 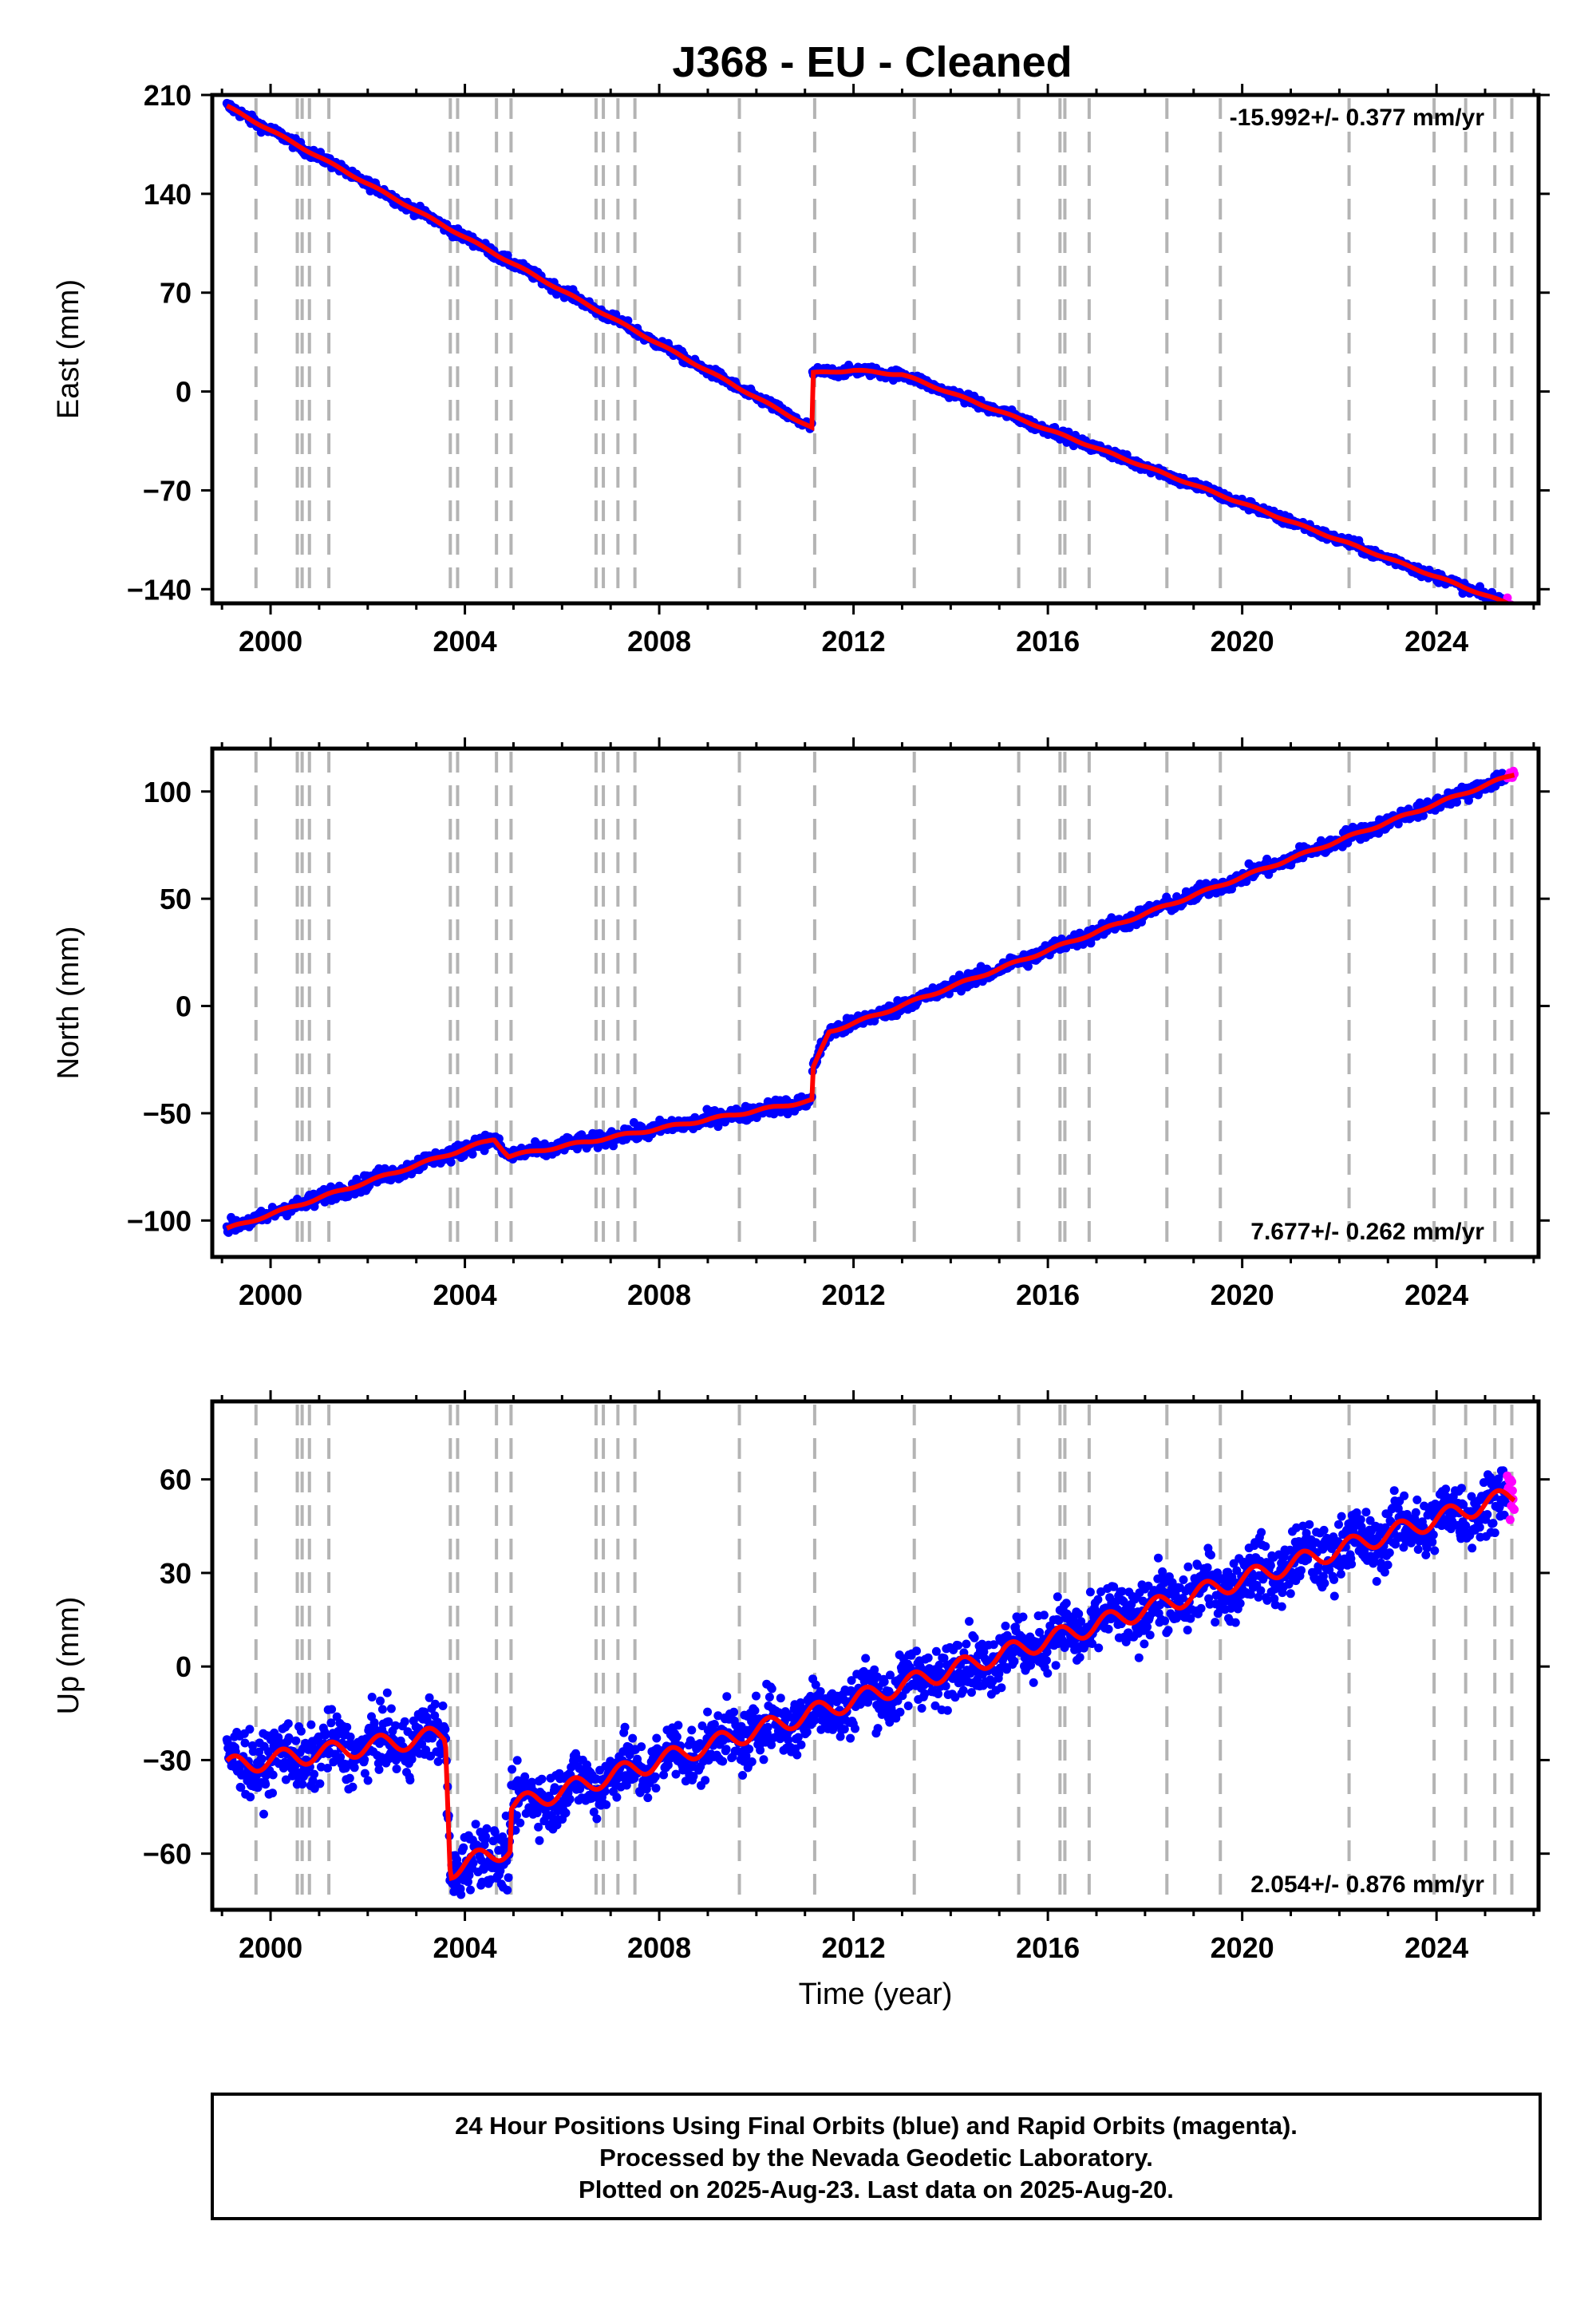 What do you see at coordinates (176, 293) in the screenshot?
I see `y-tick-label: 70` at bounding box center [176, 293].